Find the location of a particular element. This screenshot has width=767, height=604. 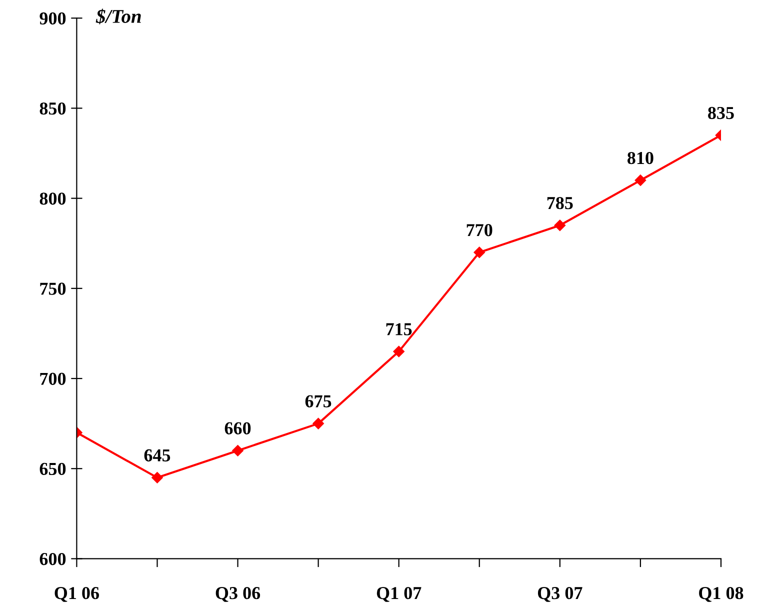

x-tick-label: Q3 06 is located at coordinates (238, 594).